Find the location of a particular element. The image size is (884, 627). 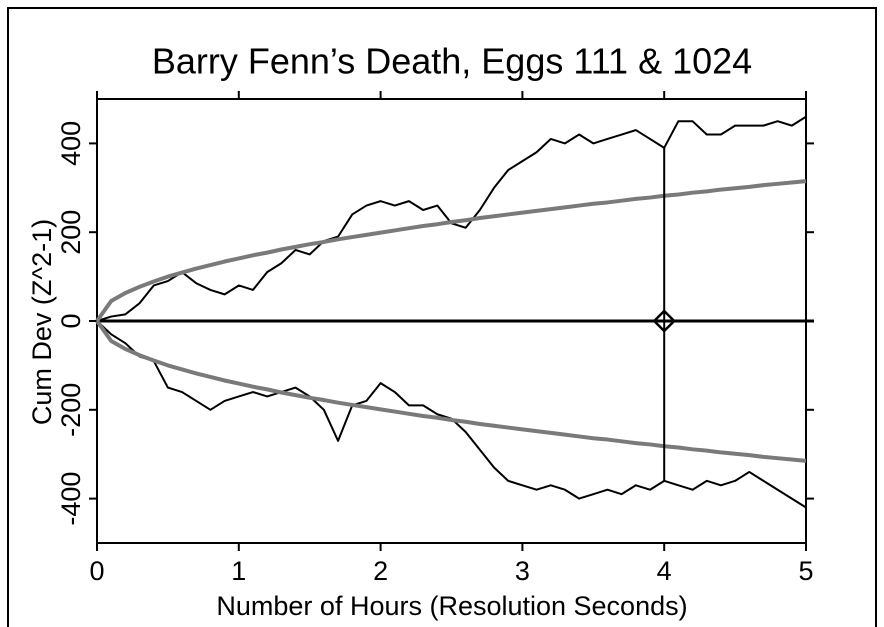

y-tick-label: 0 is located at coordinates (71, 320).